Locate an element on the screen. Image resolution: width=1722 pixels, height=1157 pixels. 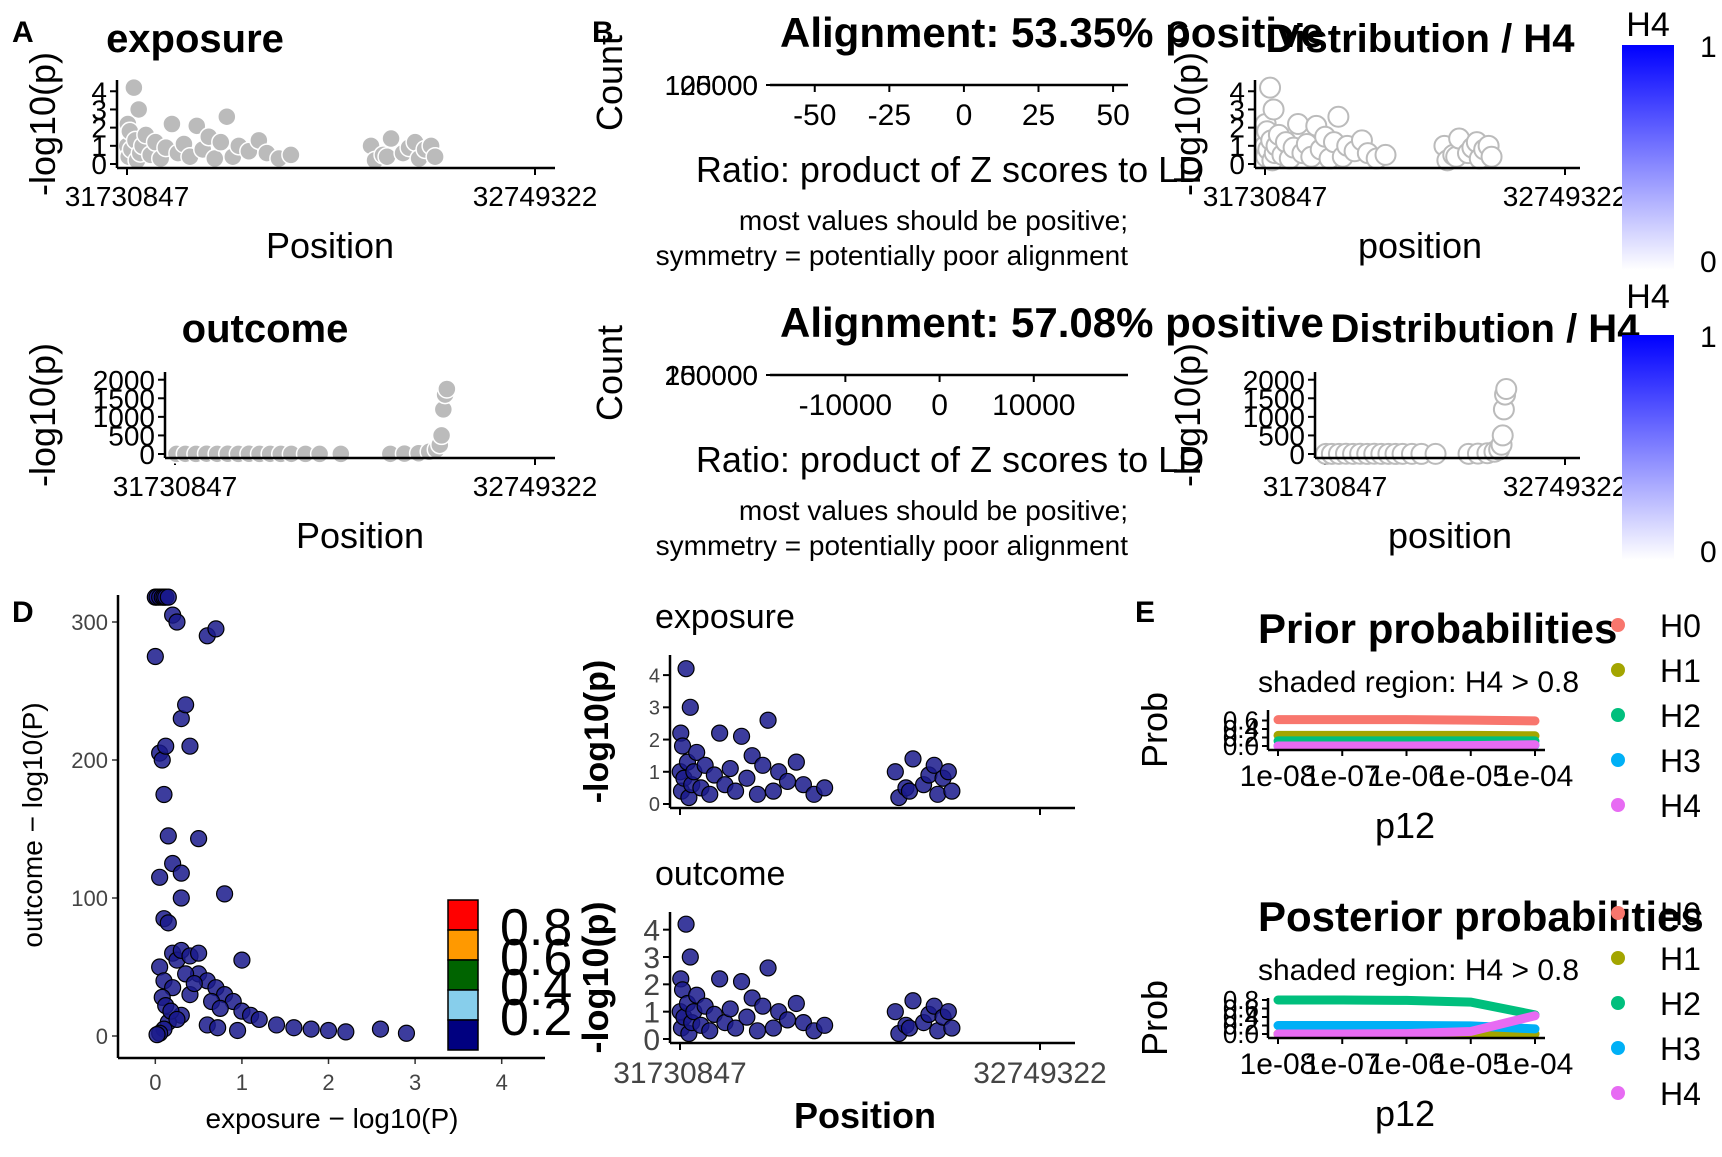
y-tick-label: 1 is located at coordinates (651, 1012).